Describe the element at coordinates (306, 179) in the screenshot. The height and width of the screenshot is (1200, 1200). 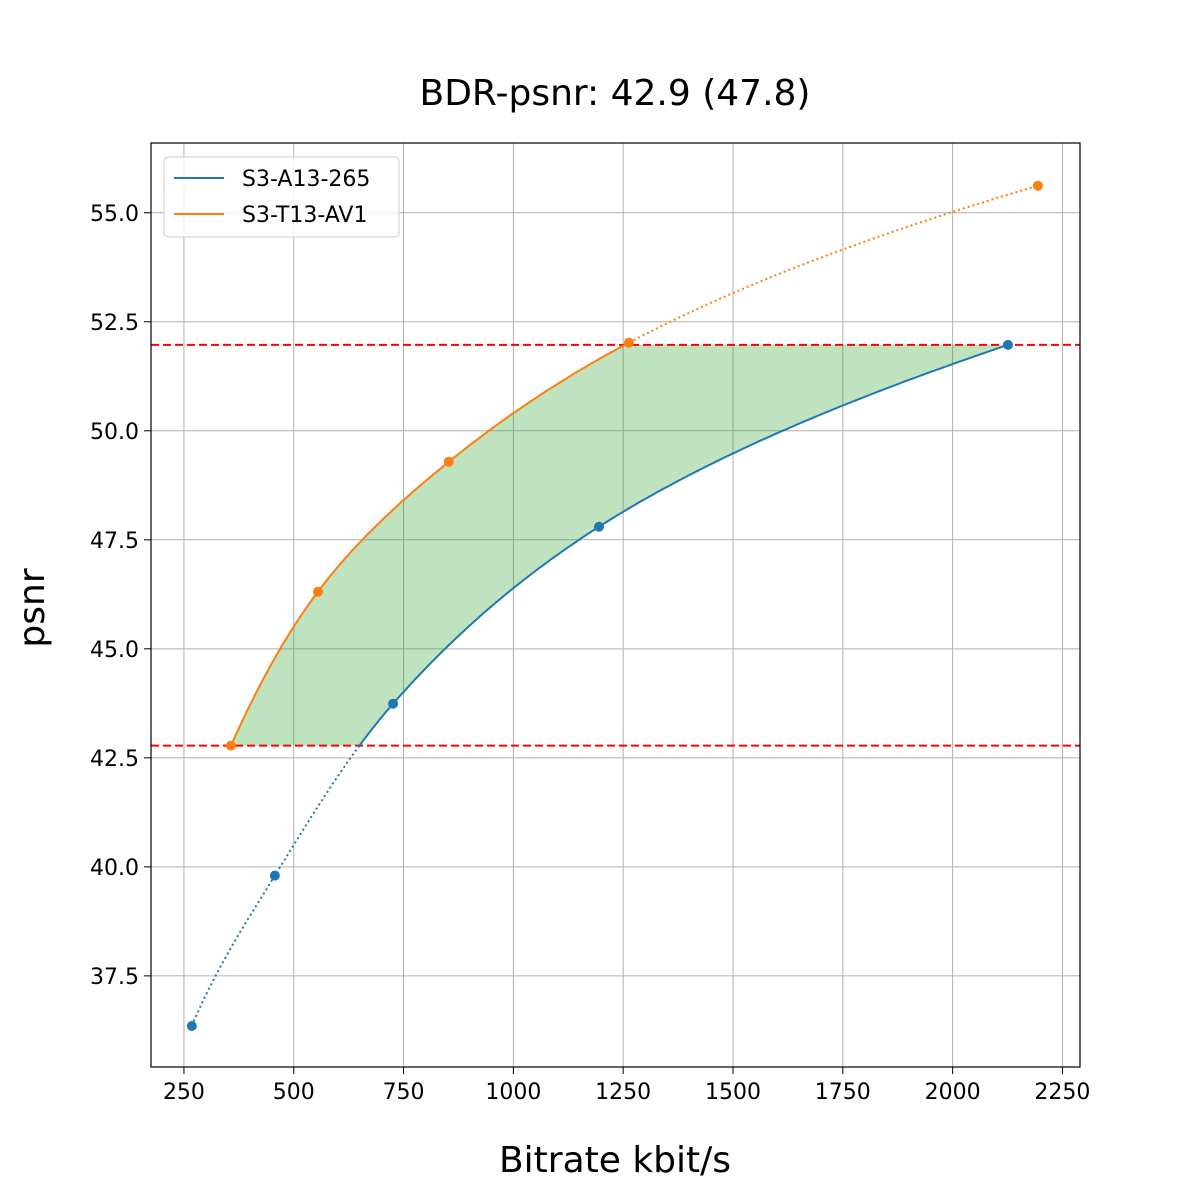
I see `legend-label-0: S3-A13-265` at that location.